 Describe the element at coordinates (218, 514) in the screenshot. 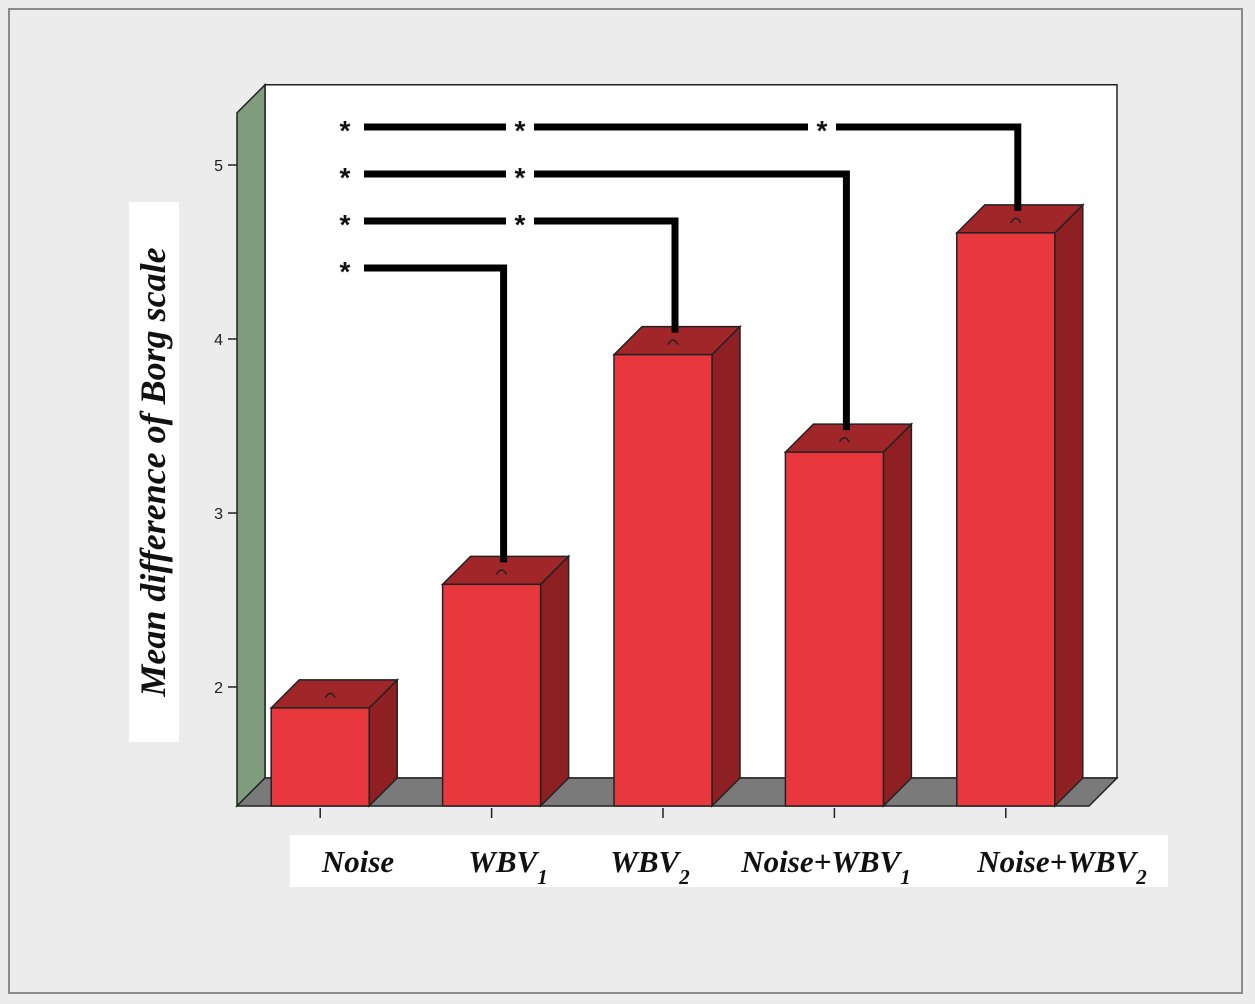

I see `y-tick-label: 3` at that location.